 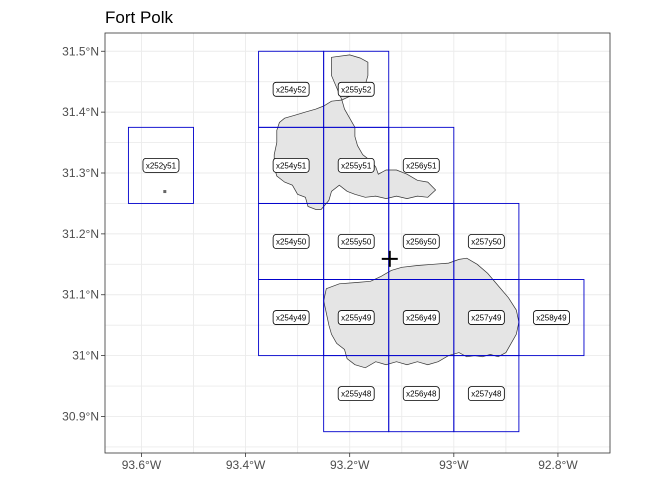 I want to click on tile-x257y50: x257y50, so click(x=486, y=241).